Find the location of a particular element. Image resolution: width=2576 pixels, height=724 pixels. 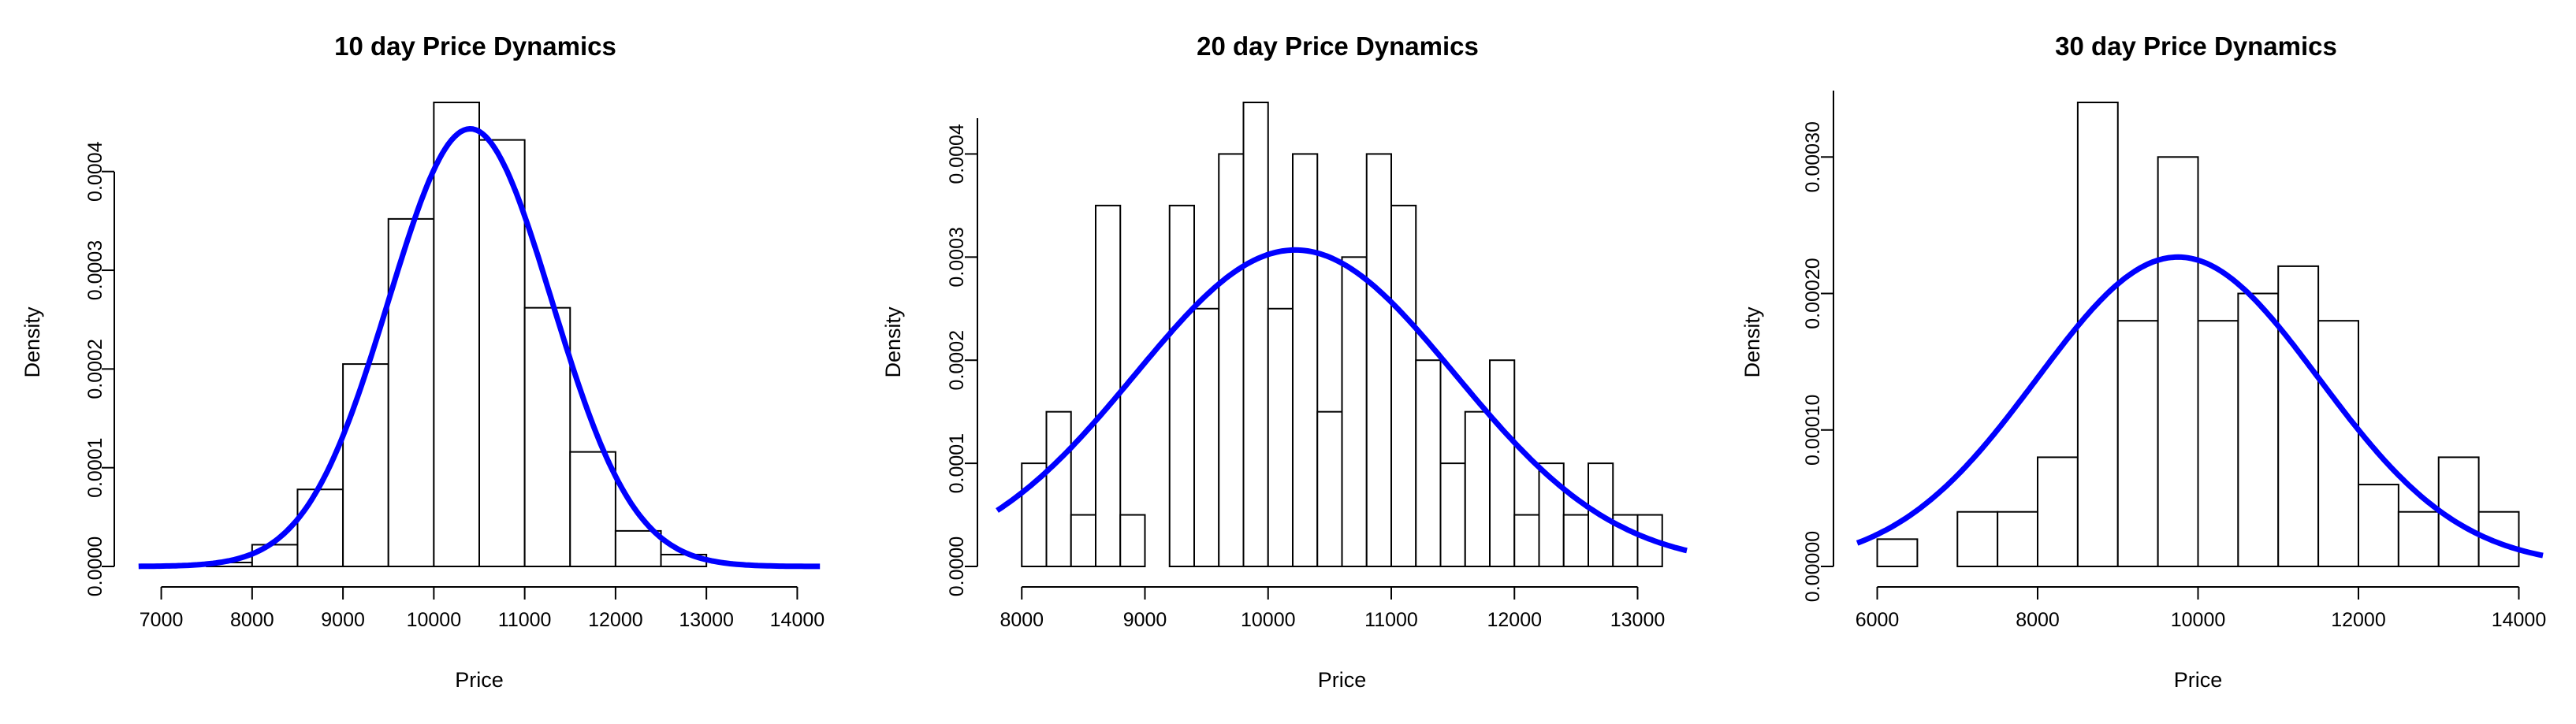

chart-title: 30 day Price Dynamics is located at coordinates (2196, 46).